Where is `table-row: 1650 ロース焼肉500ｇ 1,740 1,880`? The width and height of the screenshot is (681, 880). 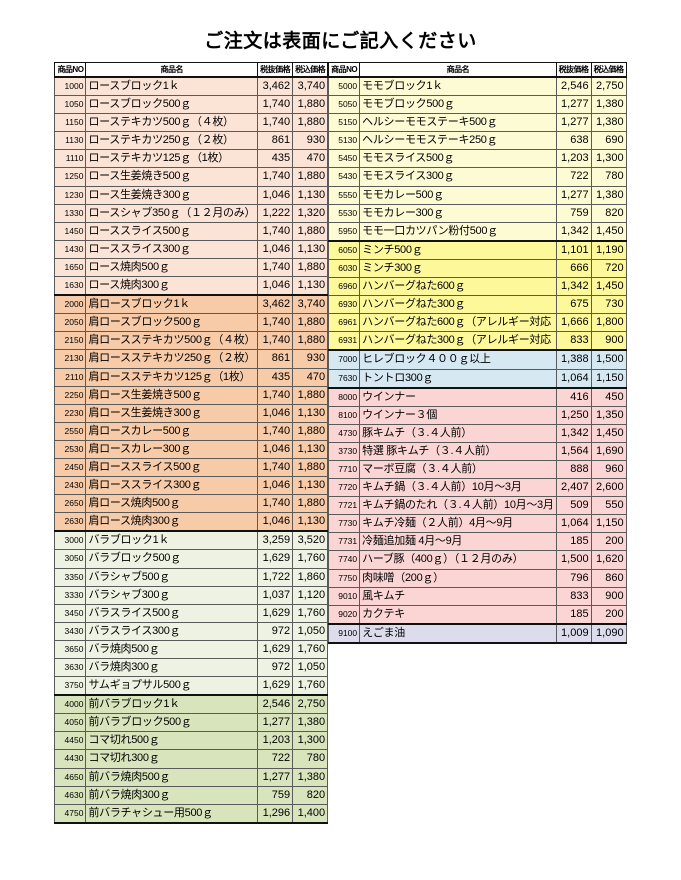 table-row: 1650 ロース焼肉500ｇ 1,740 1,880 is located at coordinates (191, 267).